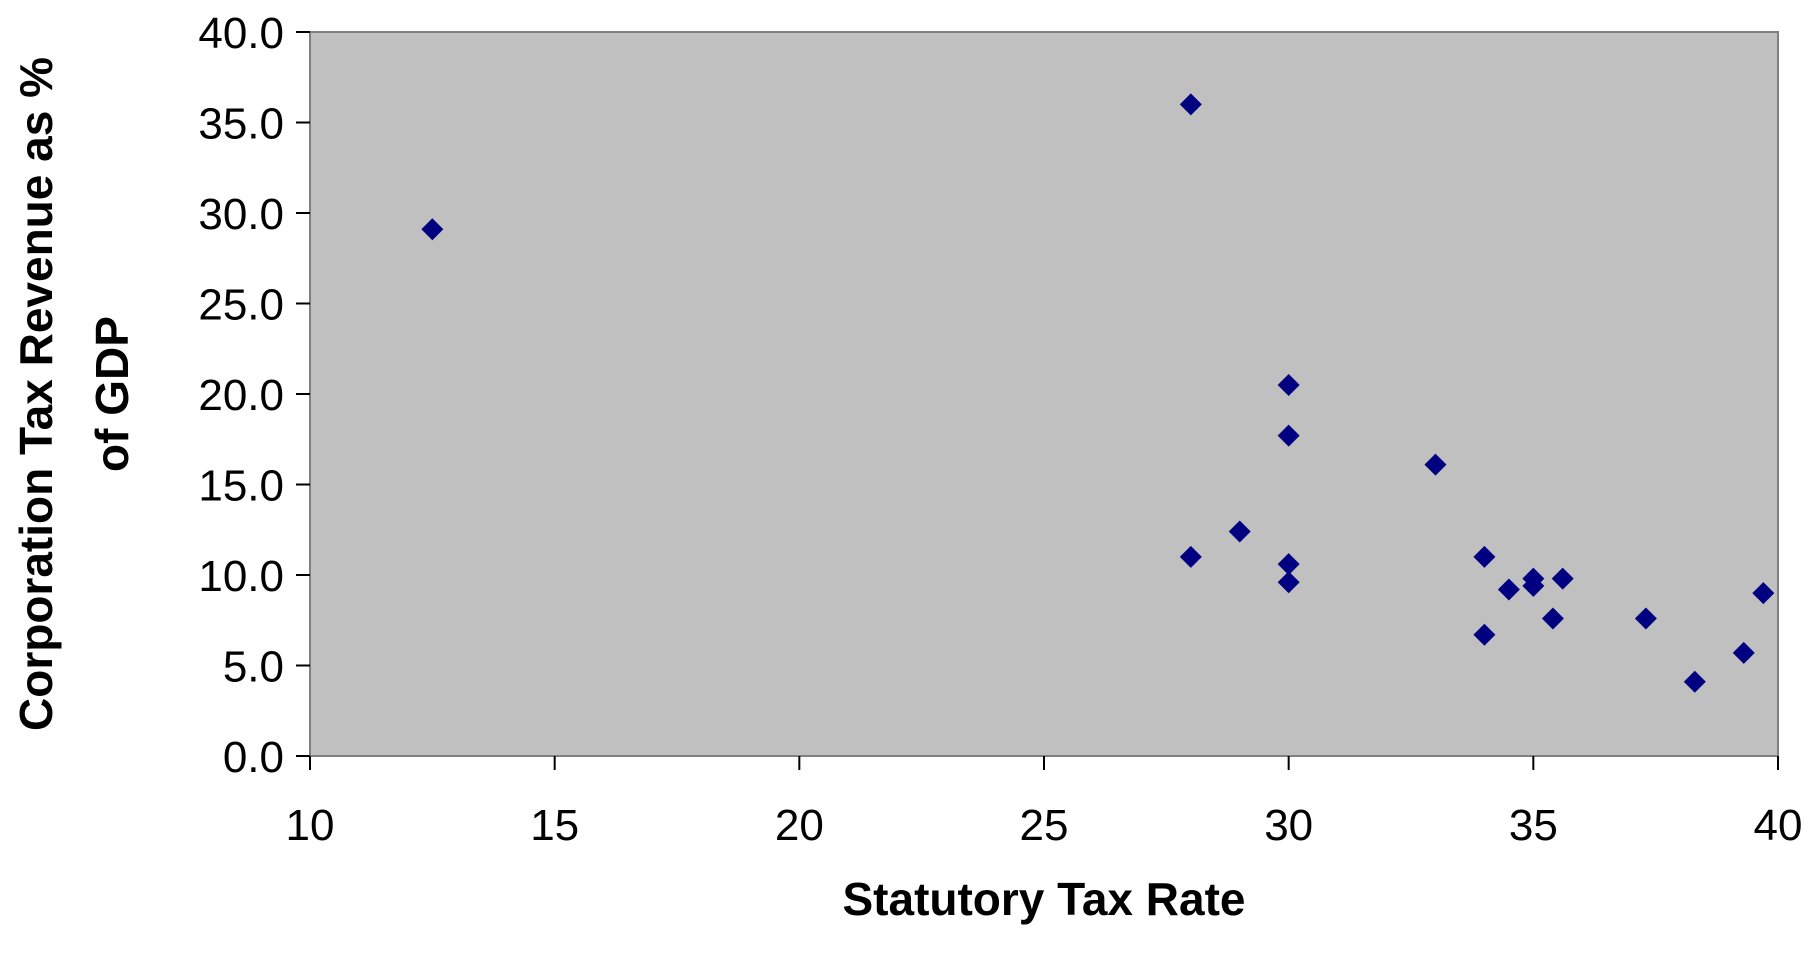 The width and height of the screenshot is (1815, 958). I want to click on y-tick-label: 35.0, so click(241, 124).